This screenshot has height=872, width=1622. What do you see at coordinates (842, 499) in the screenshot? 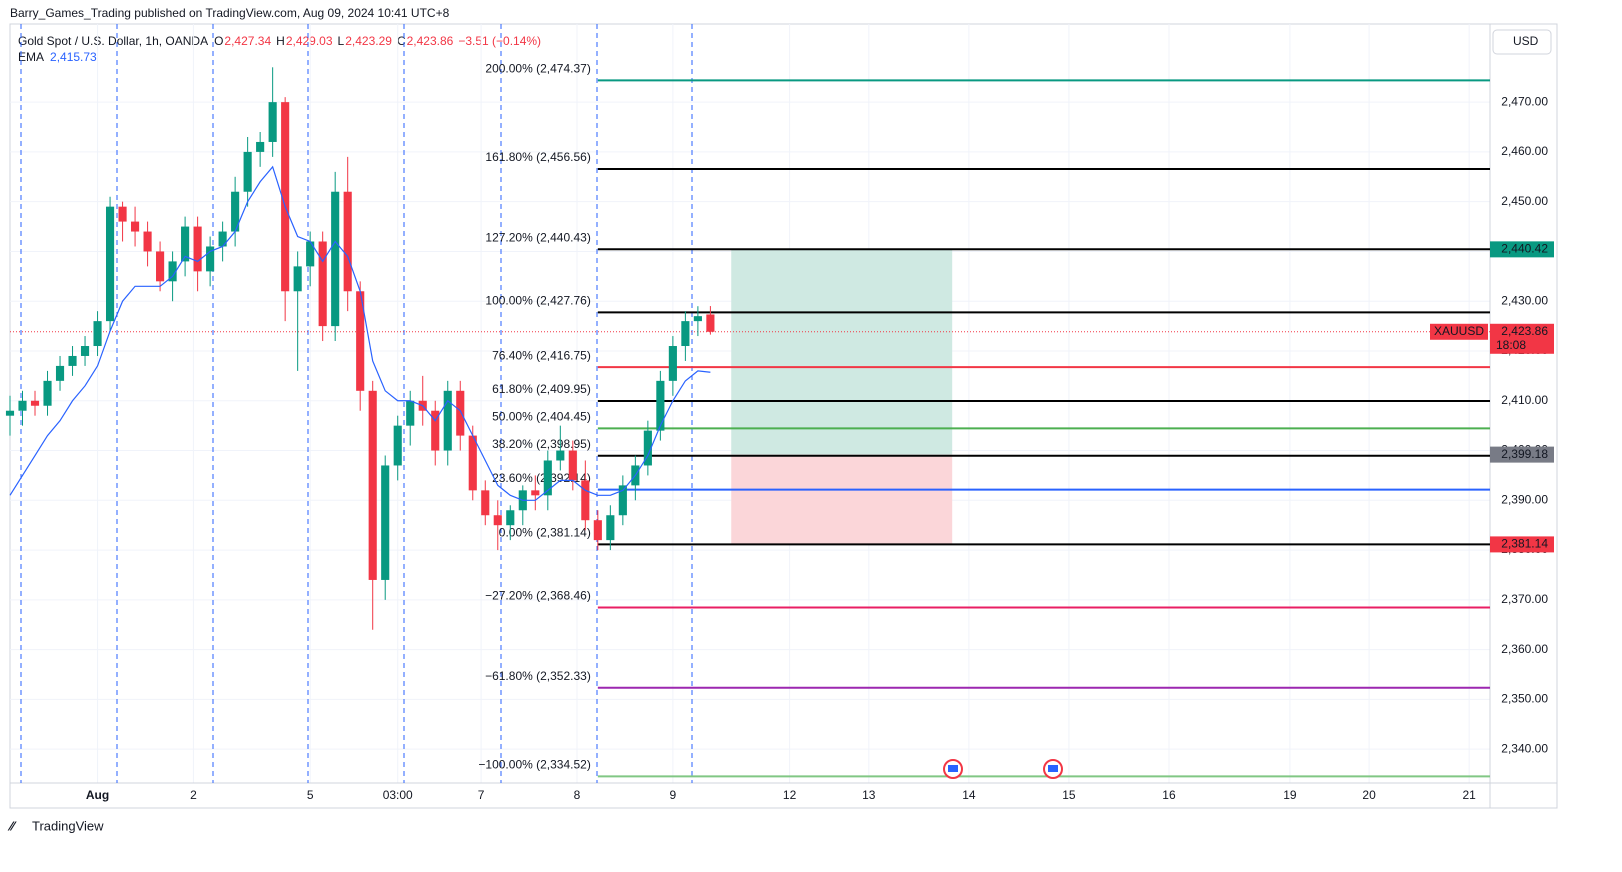
I see `stop-zone` at bounding box center [842, 499].